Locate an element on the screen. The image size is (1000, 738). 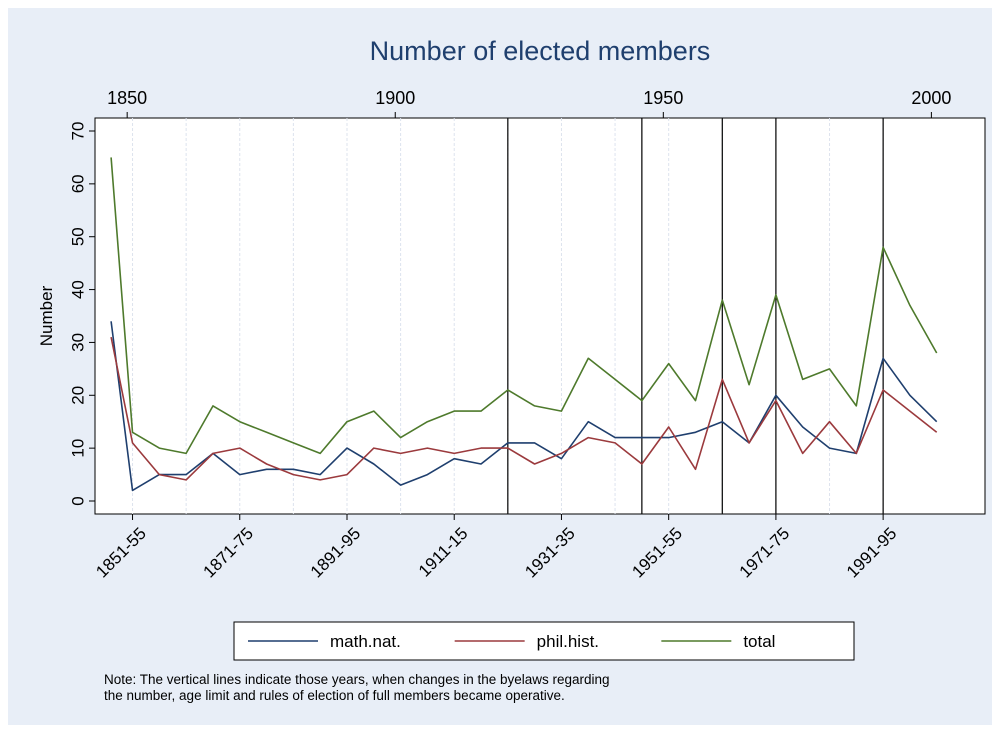
top-axis-label: 1900 is located at coordinates (395, 98).